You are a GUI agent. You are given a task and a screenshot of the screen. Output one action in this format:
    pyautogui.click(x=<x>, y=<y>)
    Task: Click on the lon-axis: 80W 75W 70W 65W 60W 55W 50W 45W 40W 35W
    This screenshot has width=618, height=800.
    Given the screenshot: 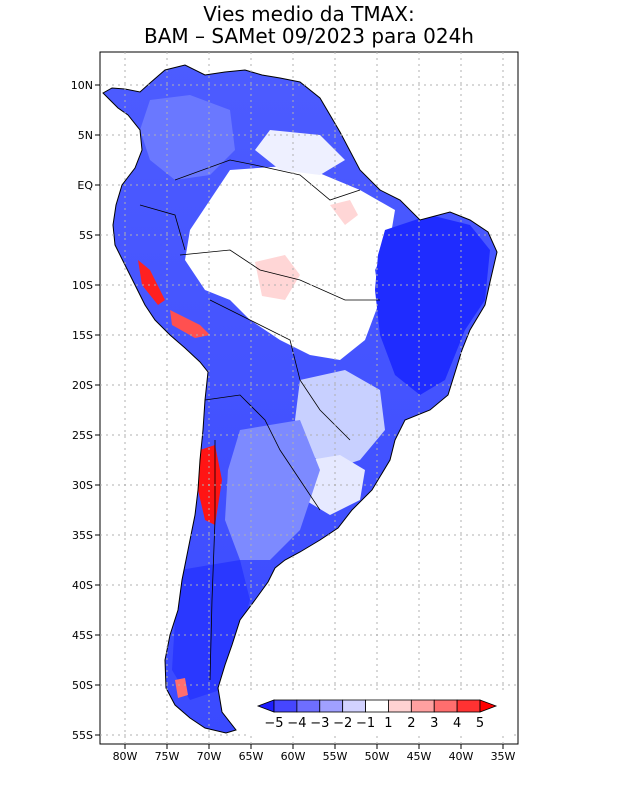 What is the action you would take?
    pyautogui.click(x=314, y=753)
    